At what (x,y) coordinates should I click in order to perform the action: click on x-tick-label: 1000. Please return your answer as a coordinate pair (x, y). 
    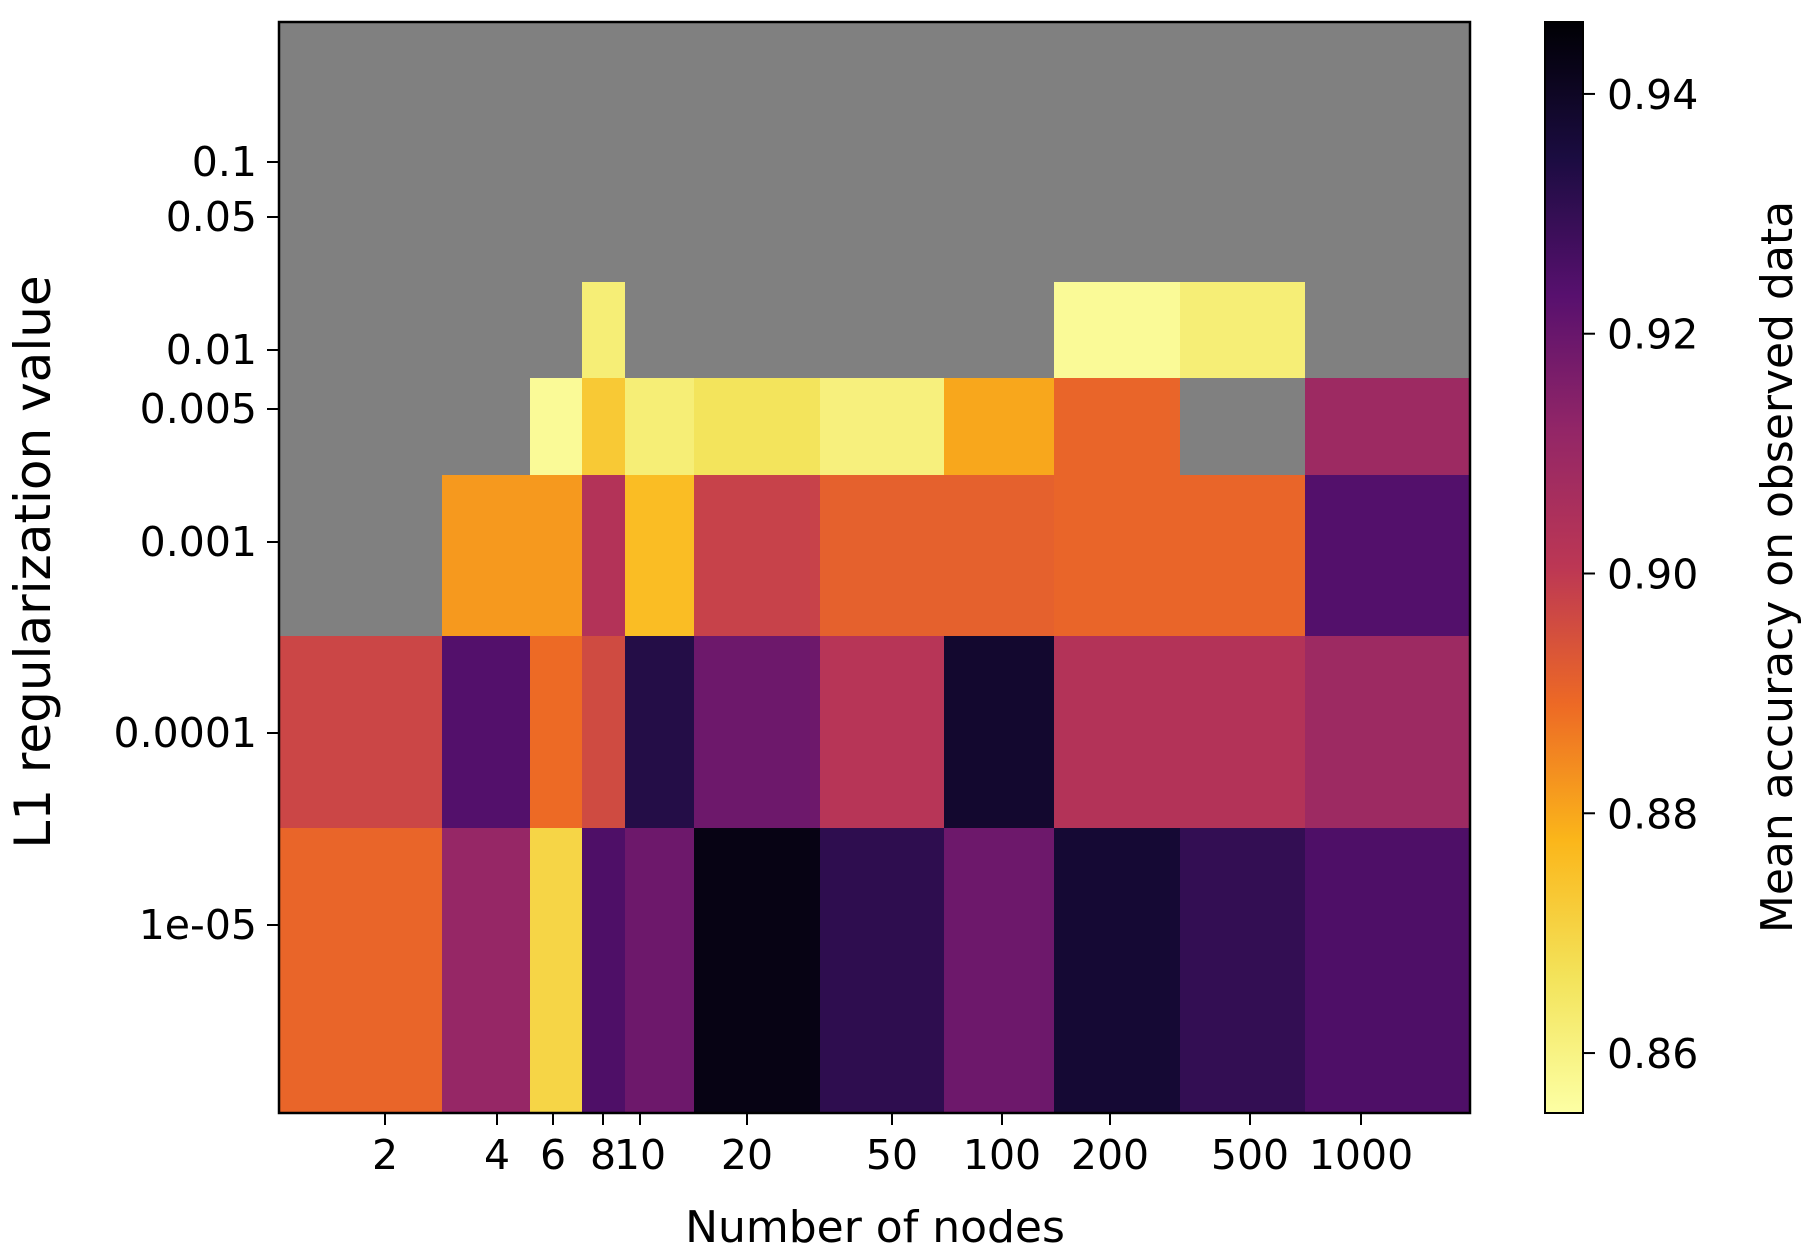
    Looking at the image, I should click on (1361, 1155).